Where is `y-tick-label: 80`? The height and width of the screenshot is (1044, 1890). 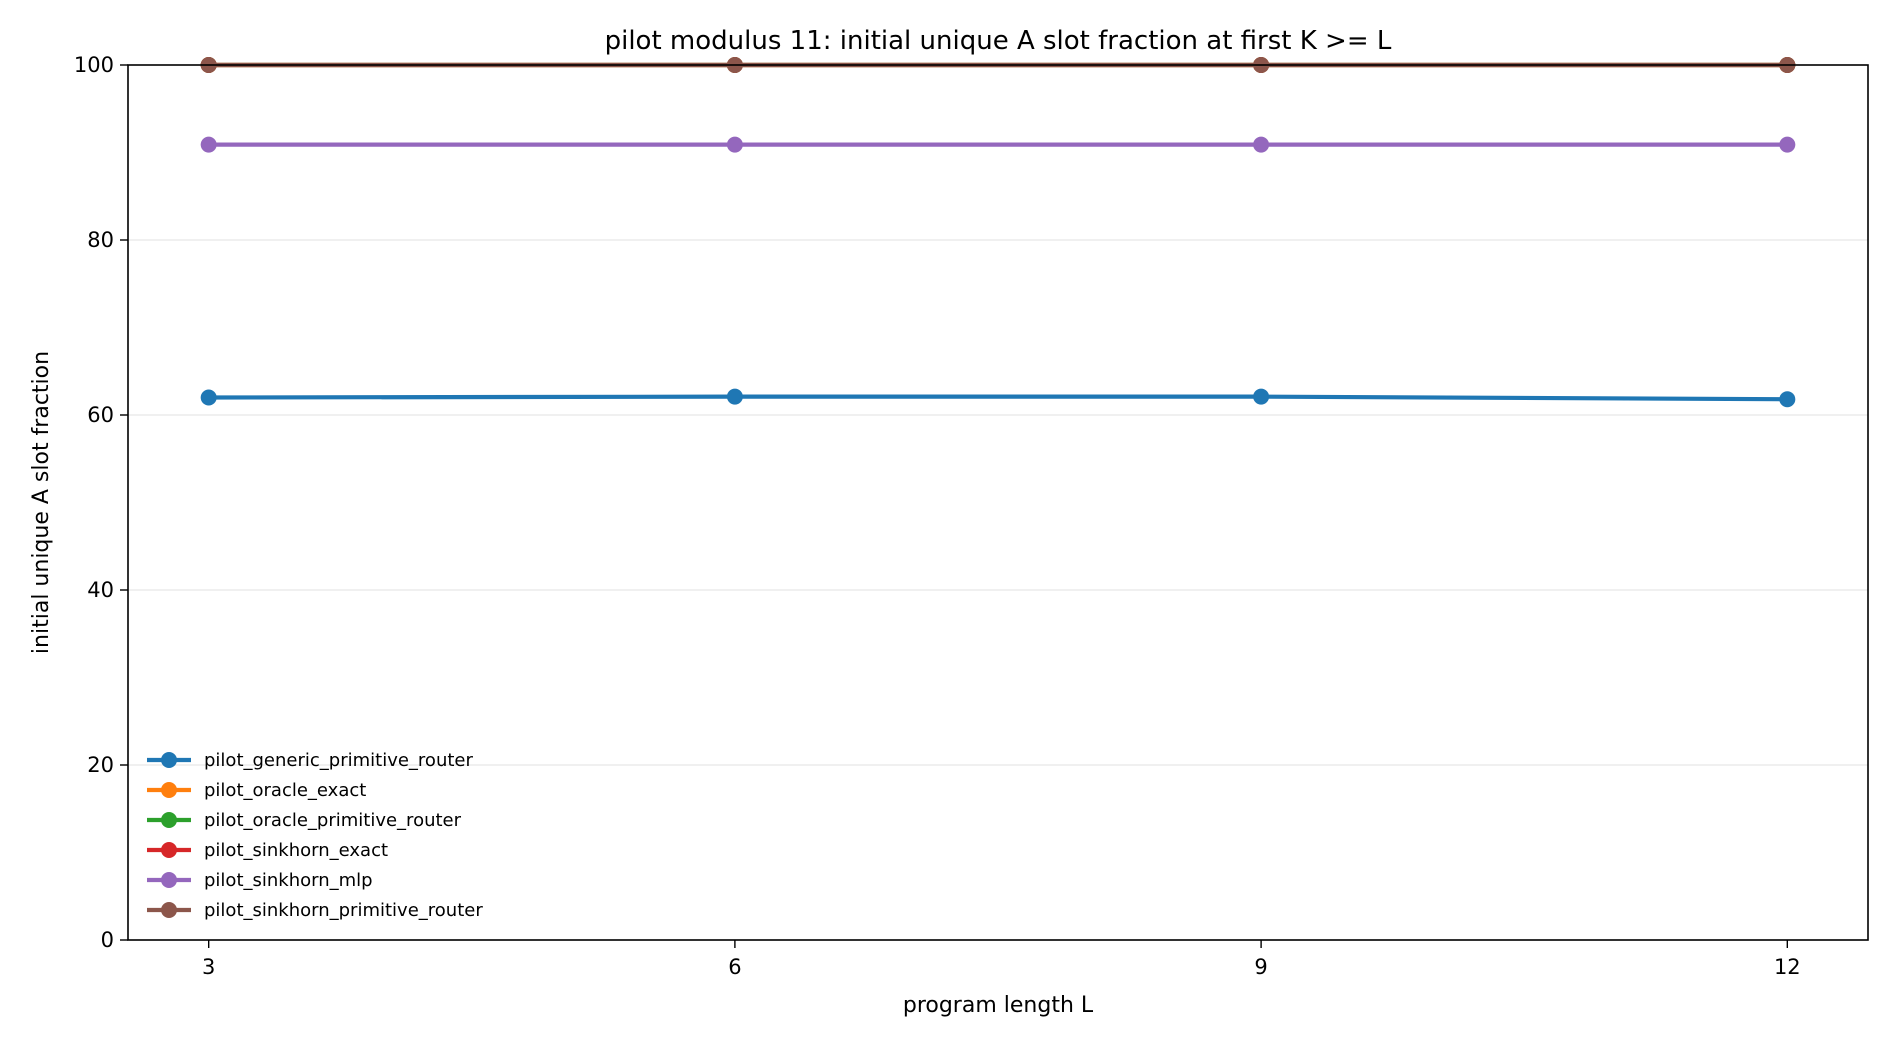
y-tick-label: 80 is located at coordinates (100, 240).